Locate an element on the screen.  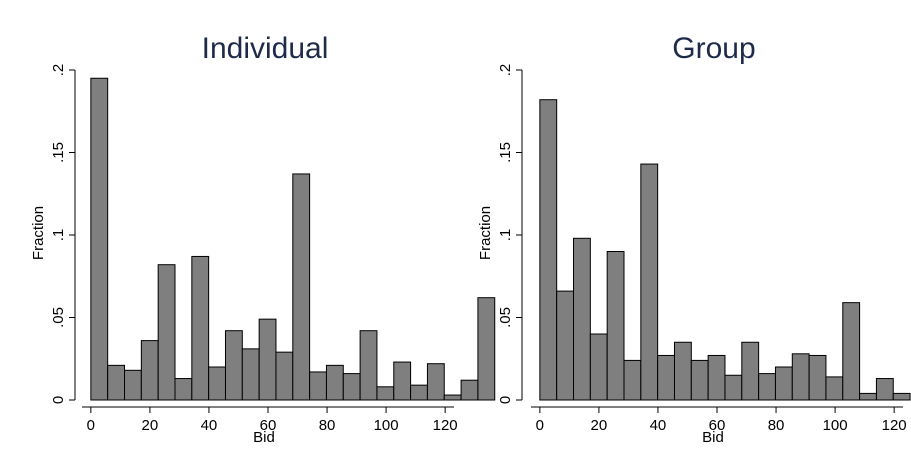
chart-title: Group is located at coordinates (713, 48).